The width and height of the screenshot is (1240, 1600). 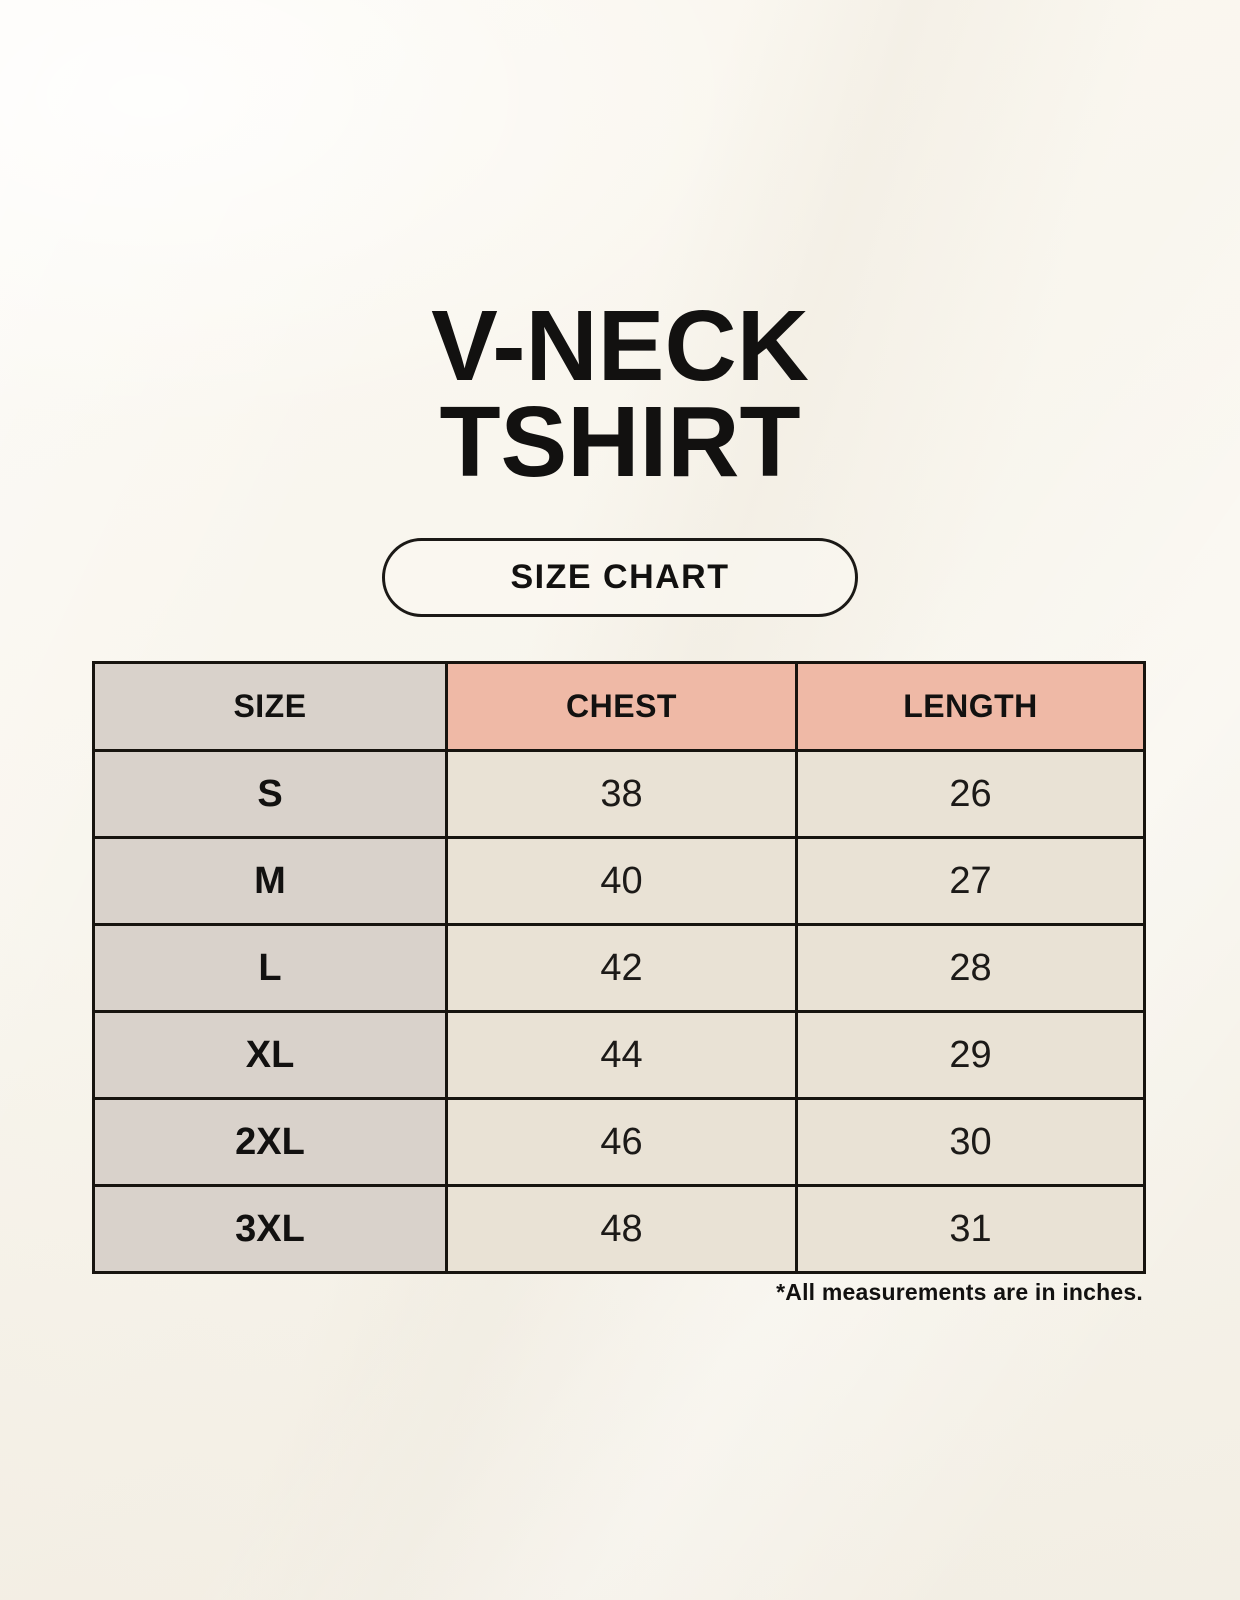 I want to click on table-row: M 40 27, so click(x=619, y=881).